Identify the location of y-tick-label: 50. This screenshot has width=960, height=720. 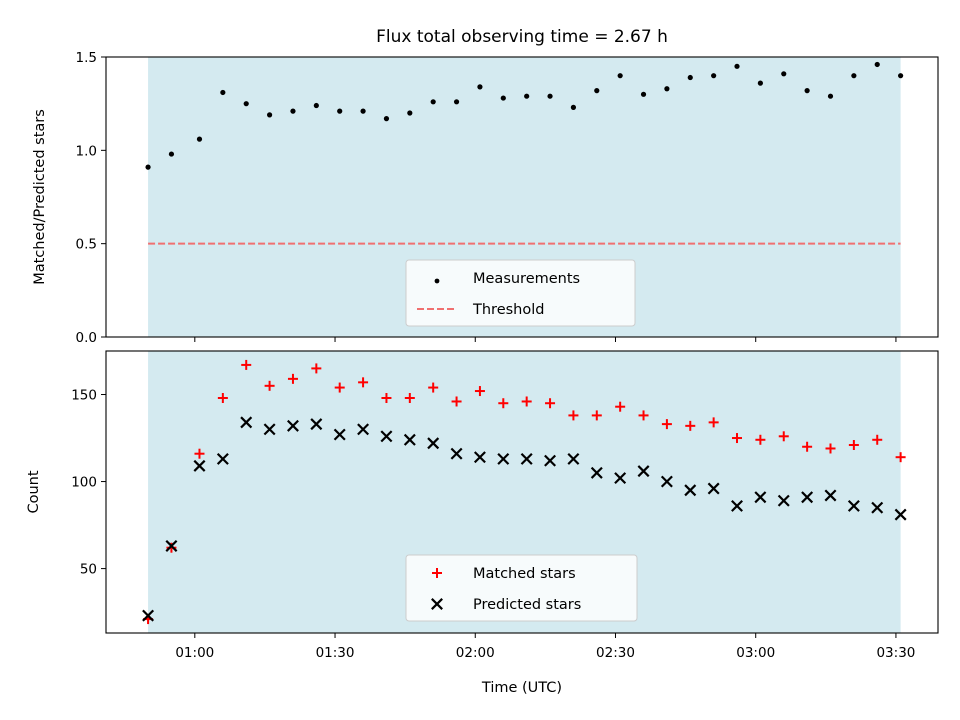
(88, 570).